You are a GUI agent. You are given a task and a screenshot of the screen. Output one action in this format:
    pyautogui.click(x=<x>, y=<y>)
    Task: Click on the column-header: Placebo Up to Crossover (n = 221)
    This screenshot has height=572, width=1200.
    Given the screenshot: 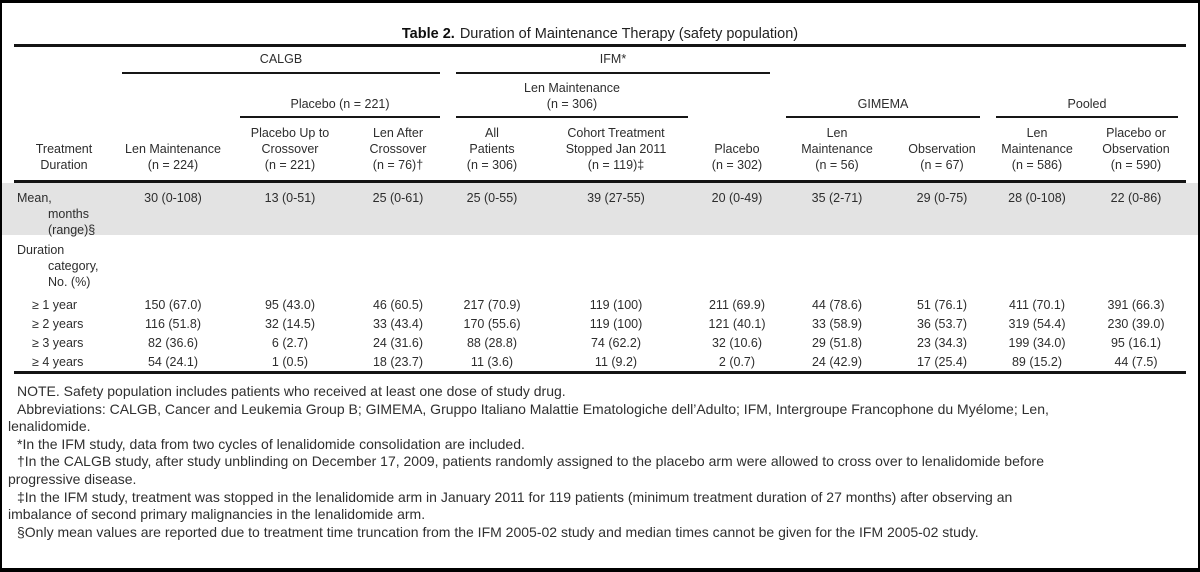 What is the action you would take?
    pyautogui.click(x=290, y=149)
    